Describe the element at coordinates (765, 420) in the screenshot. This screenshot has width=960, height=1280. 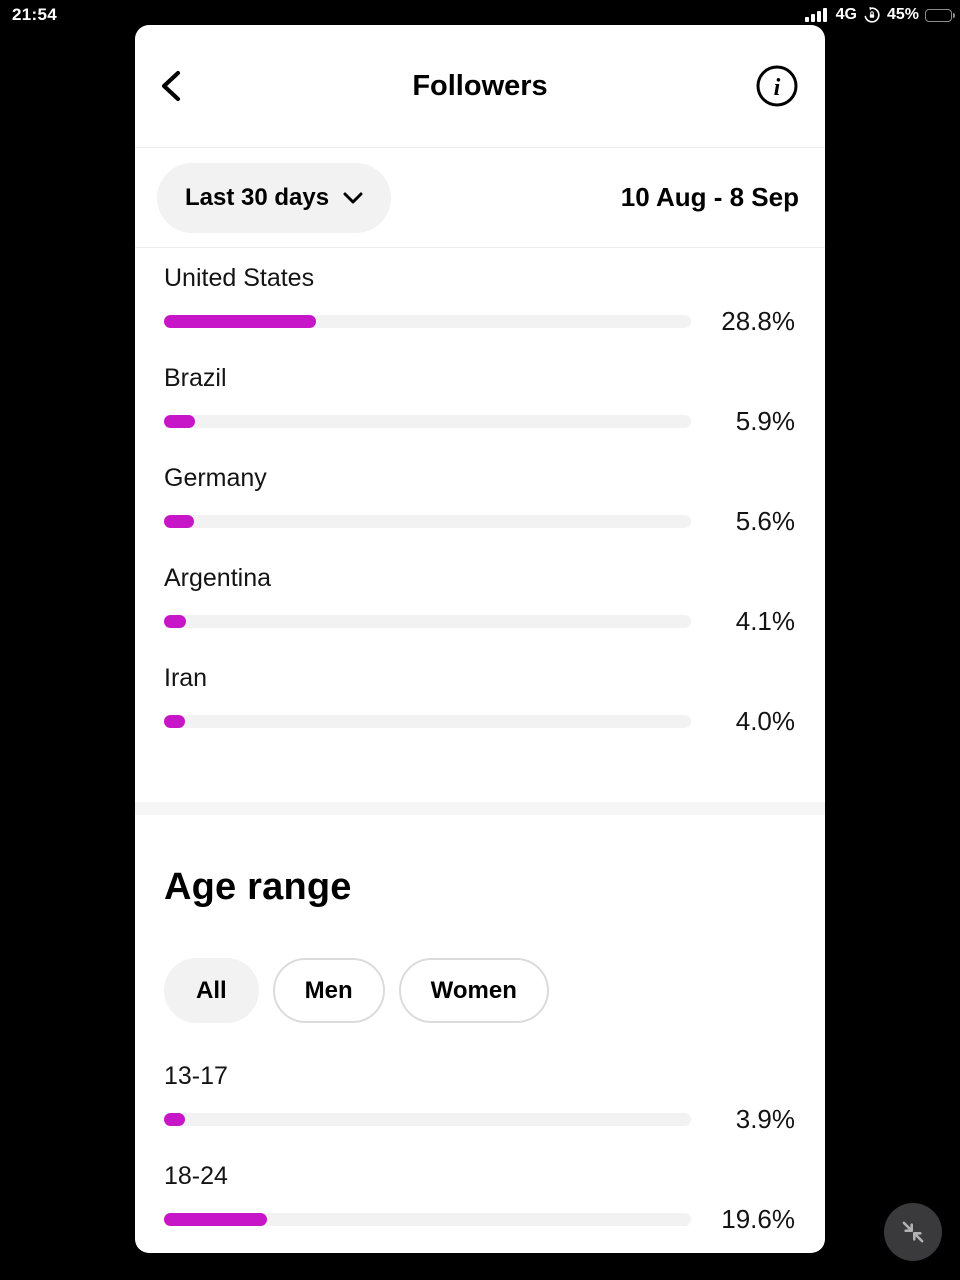
I see `stat-value: 5.9%` at that location.